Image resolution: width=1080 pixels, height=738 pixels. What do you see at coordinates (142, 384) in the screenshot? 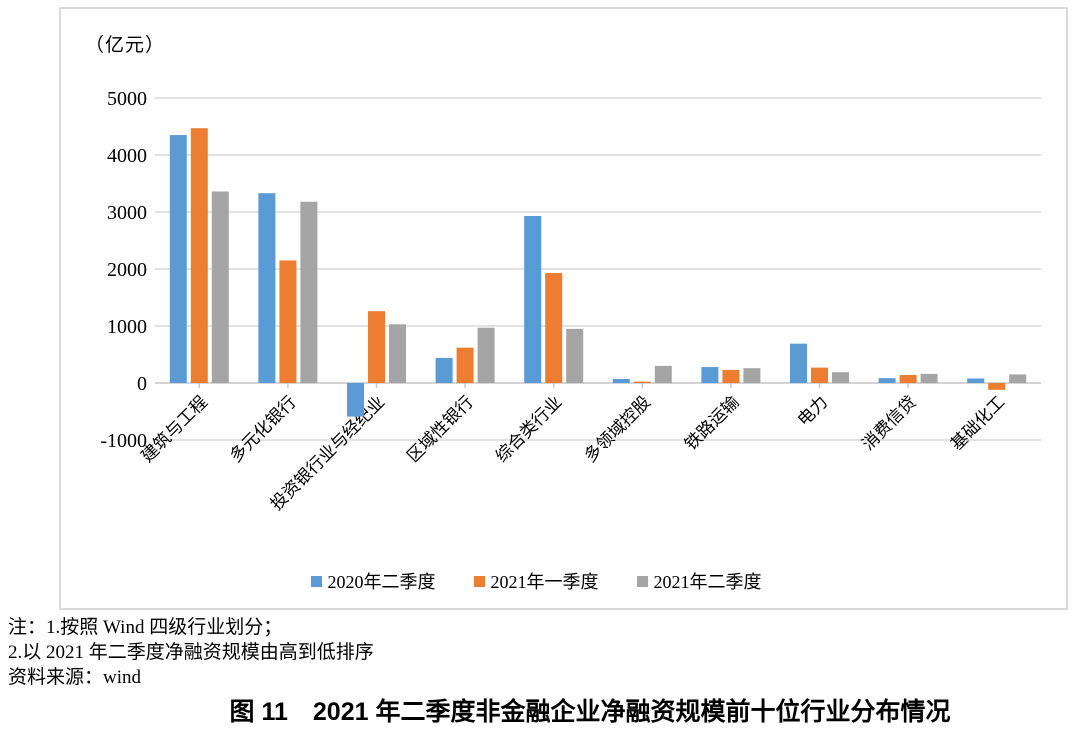
I see `y-tick-label: 0` at bounding box center [142, 384].